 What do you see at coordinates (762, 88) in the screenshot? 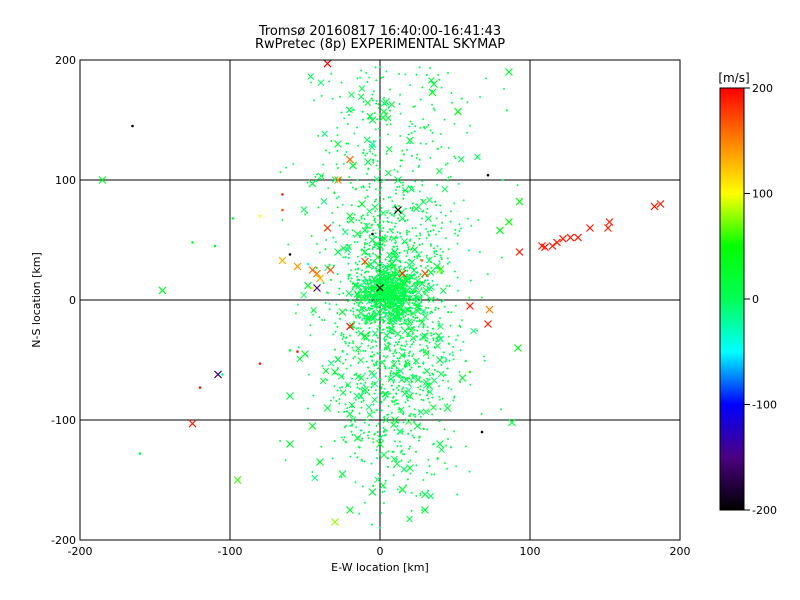
I see `colorbar-tick-label: 200` at bounding box center [762, 88].